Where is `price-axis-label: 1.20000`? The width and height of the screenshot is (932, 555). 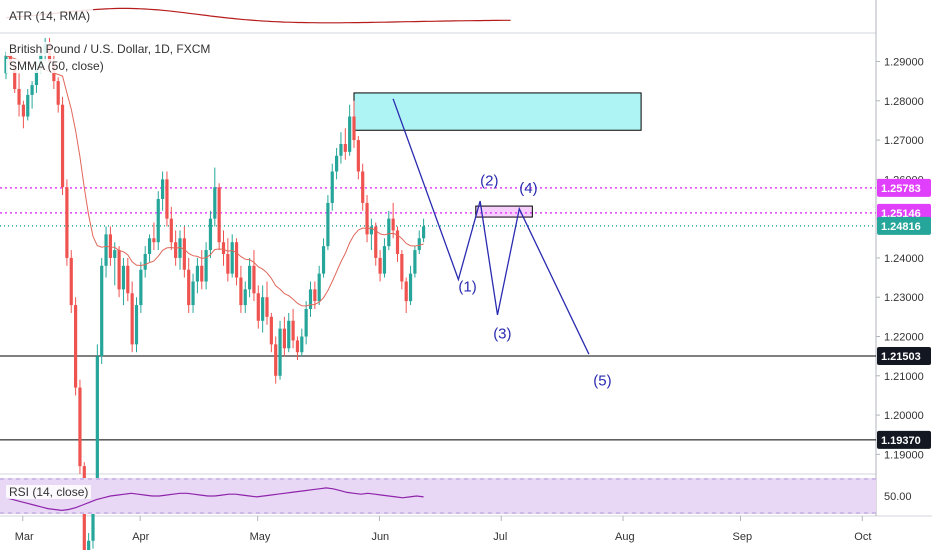
price-axis-label: 1.20000 is located at coordinates (904, 416).